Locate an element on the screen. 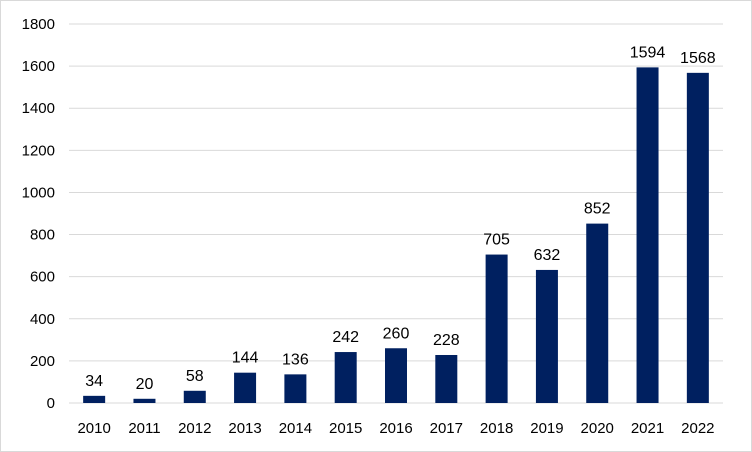 Image resolution: width=752 pixels, height=452 pixels. y-tick-label: 400 is located at coordinates (42, 319).